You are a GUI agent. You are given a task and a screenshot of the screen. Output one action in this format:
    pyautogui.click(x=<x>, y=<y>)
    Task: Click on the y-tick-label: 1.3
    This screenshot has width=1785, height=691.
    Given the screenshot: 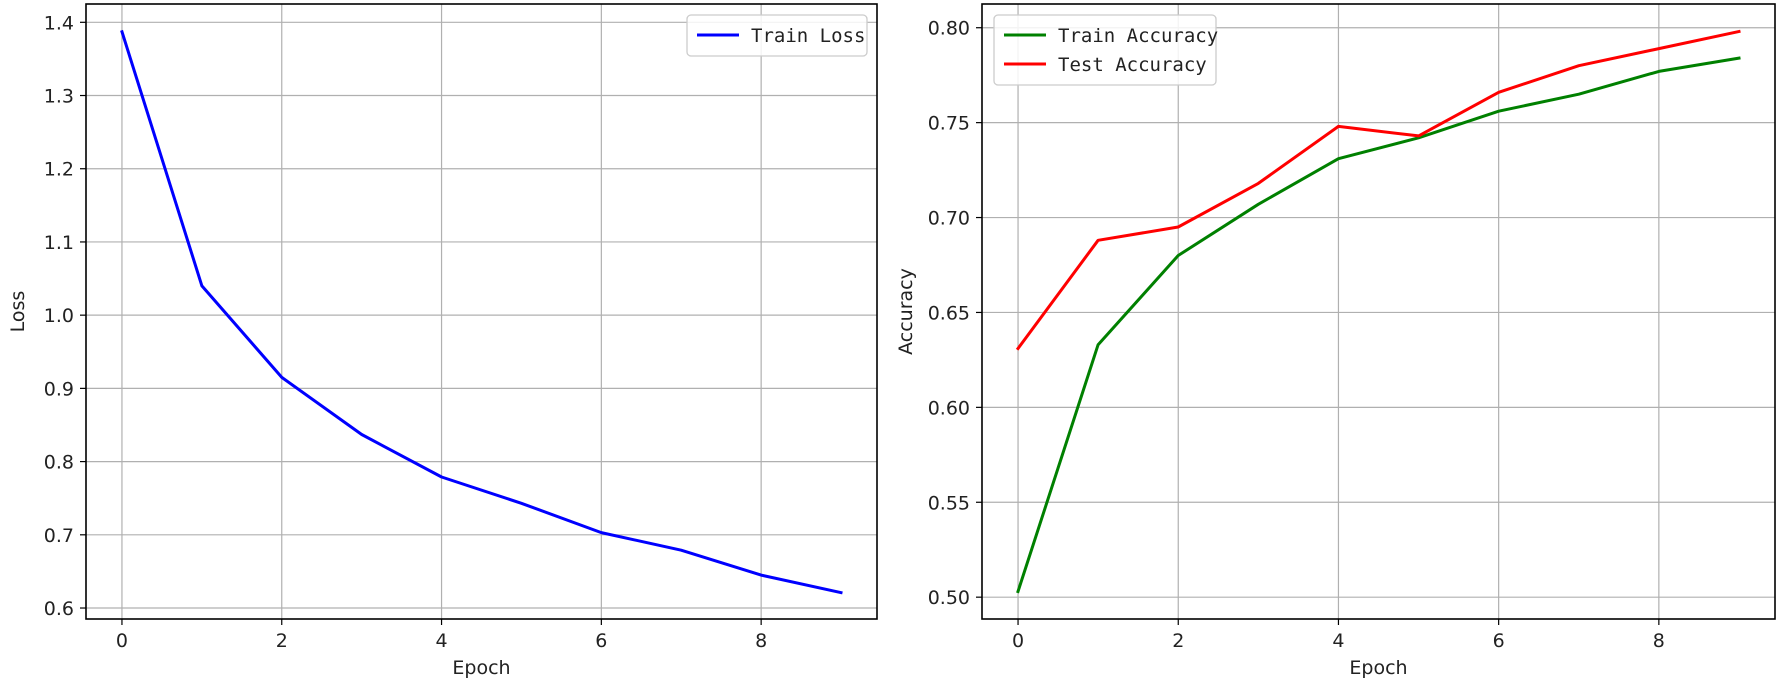 What is the action you would take?
    pyautogui.click(x=59, y=97)
    